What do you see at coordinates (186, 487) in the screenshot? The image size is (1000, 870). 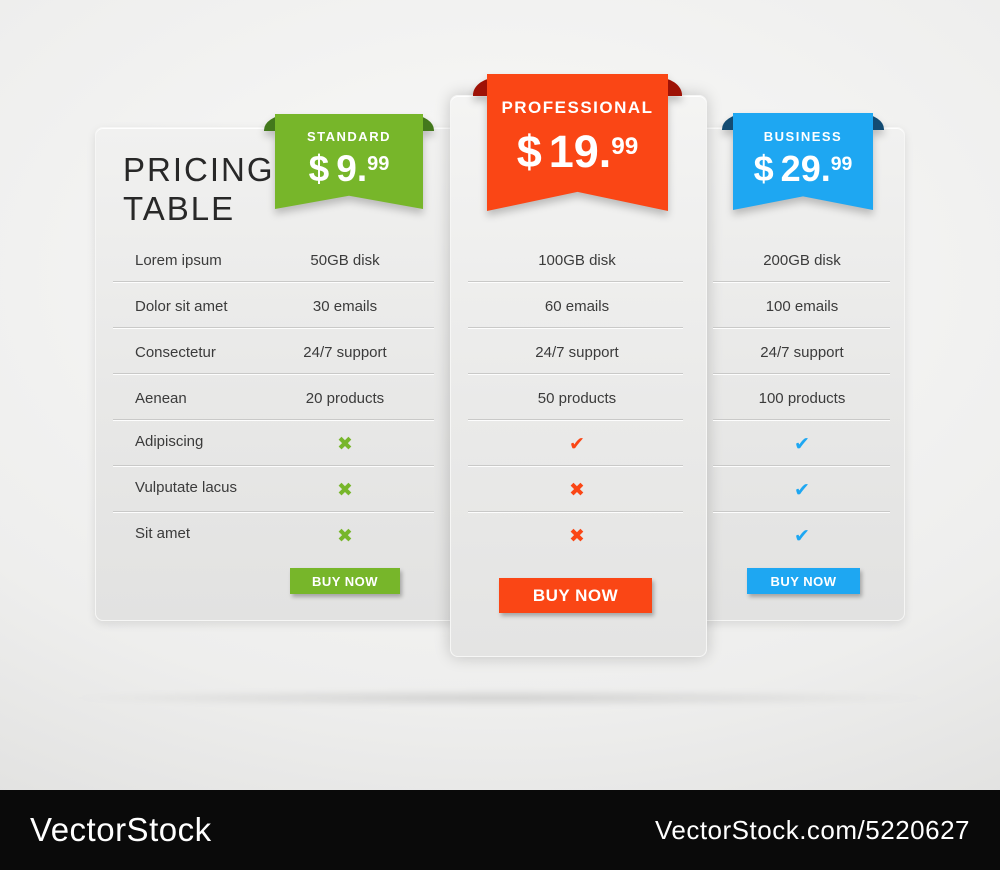 I see `feature-label: Vulputate lacus` at bounding box center [186, 487].